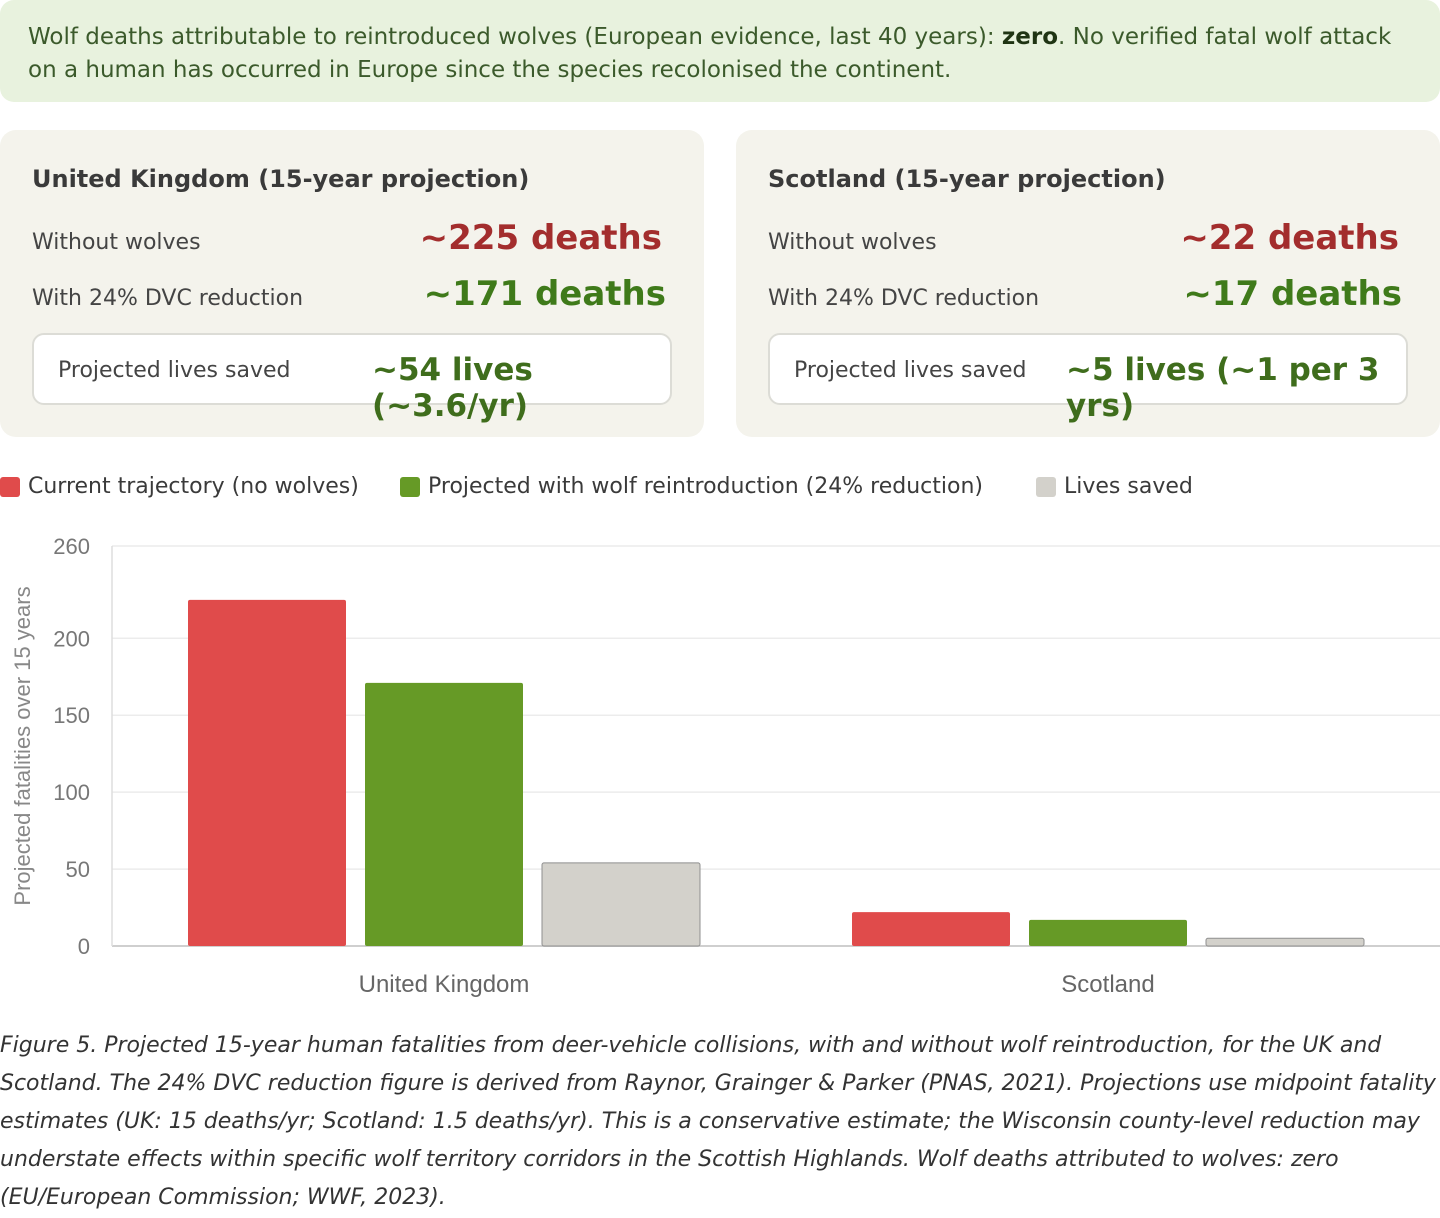  What do you see at coordinates (71, 792) in the screenshot?
I see `y-tick-label: 100` at bounding box center [71, 792].